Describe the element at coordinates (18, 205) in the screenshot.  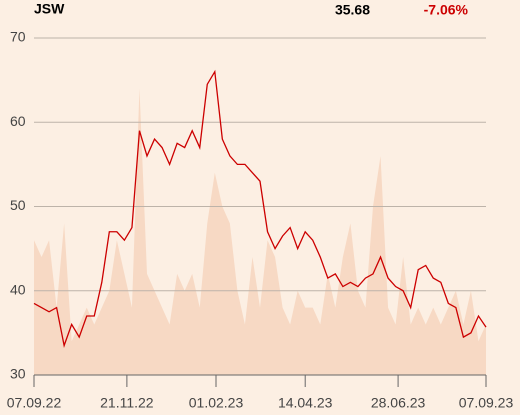
I see `y-tick-label: 50` at that location.